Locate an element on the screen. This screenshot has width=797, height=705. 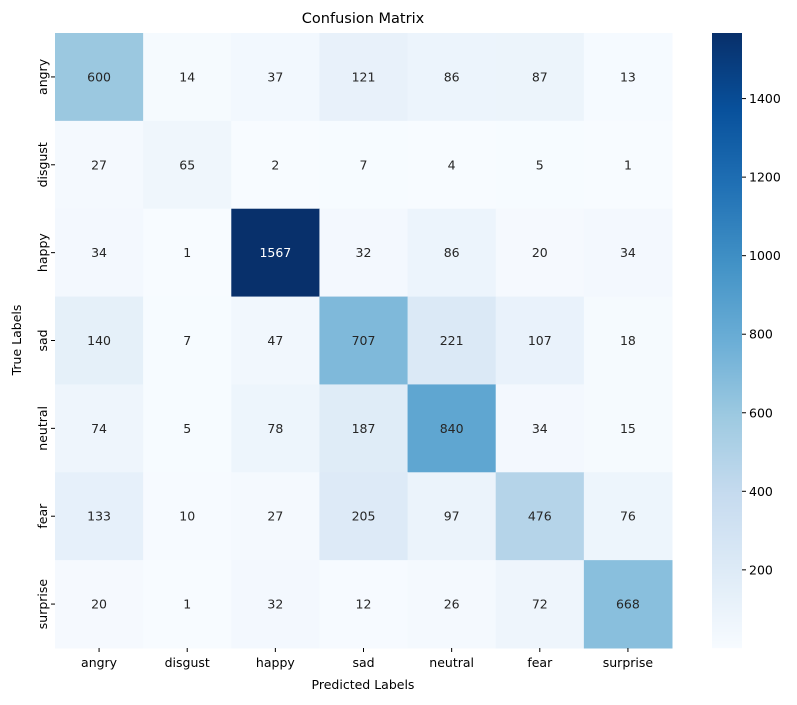
cell-value-label: 74 is located at coordinates (99, 428).